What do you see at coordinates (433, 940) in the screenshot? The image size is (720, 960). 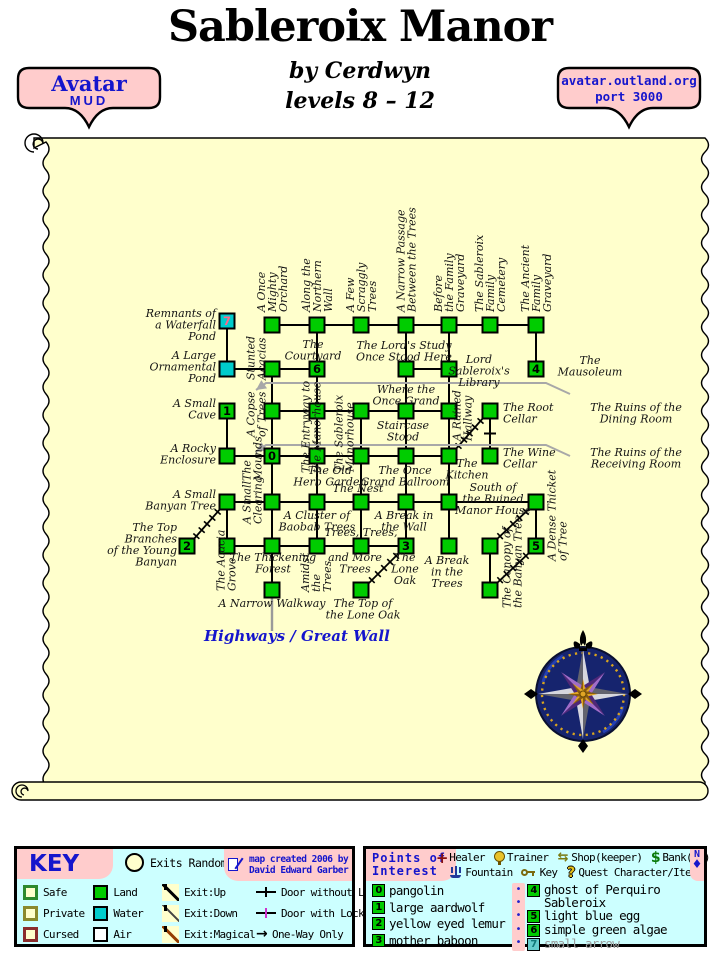 I see `poi-item-label: mother baboon` at bounding box center [433, 940].